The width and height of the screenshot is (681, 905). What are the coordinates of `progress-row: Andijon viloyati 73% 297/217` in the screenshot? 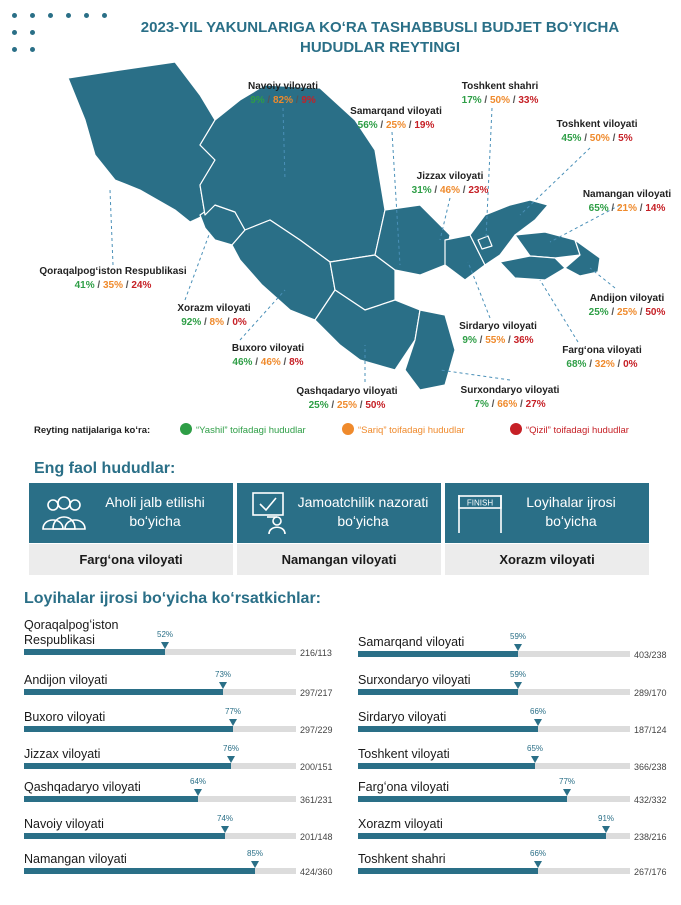 It's located at (184, 681).